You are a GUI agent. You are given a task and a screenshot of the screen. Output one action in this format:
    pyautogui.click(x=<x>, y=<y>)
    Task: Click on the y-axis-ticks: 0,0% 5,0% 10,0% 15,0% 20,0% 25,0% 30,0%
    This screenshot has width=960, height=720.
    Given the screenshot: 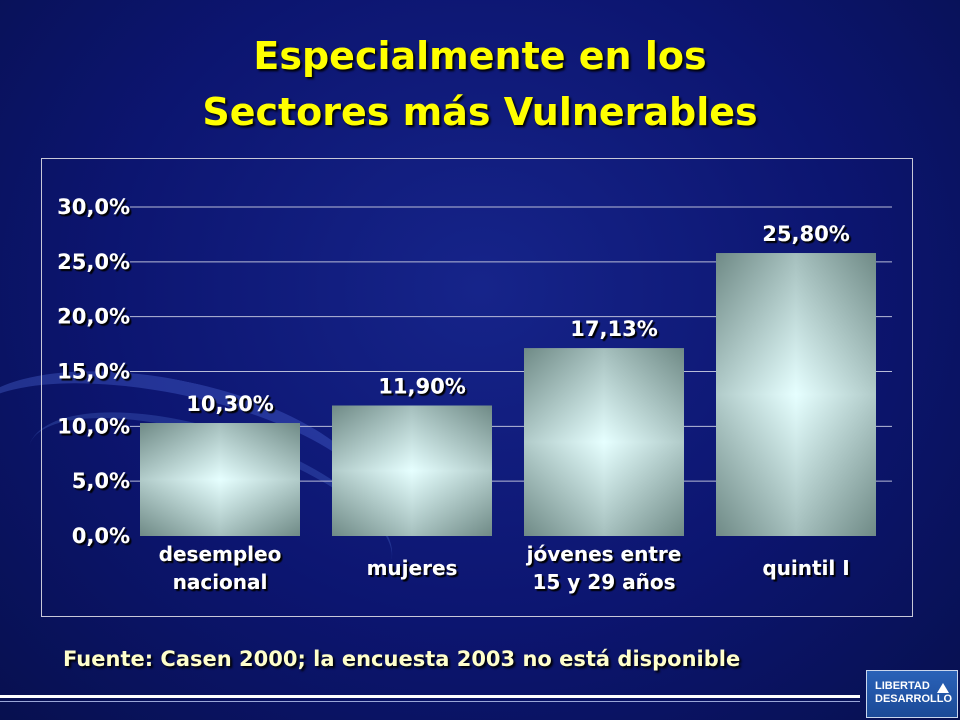 What is the action you would take?
    pyautogui.click(x=93, y=371)
    